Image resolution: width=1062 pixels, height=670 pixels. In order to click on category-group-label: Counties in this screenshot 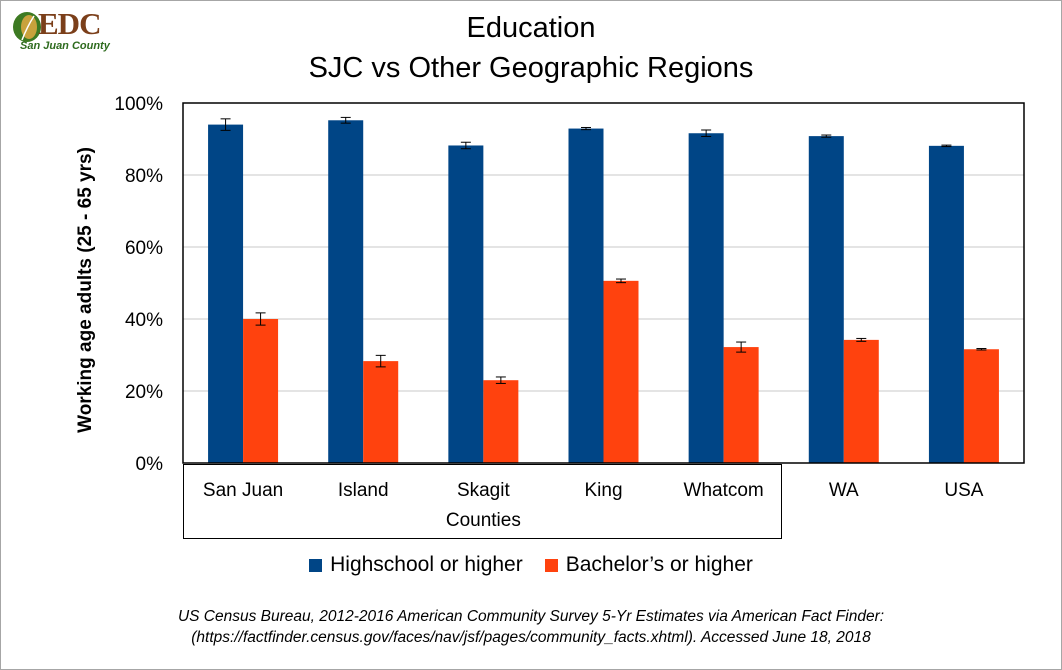, I will do `click(483, 520)`.